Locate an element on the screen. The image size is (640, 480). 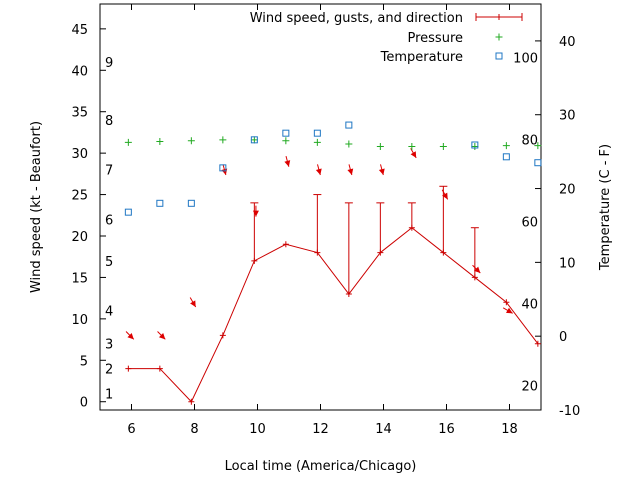
beaufort-label: 3 is located at coordinates (109, 345).